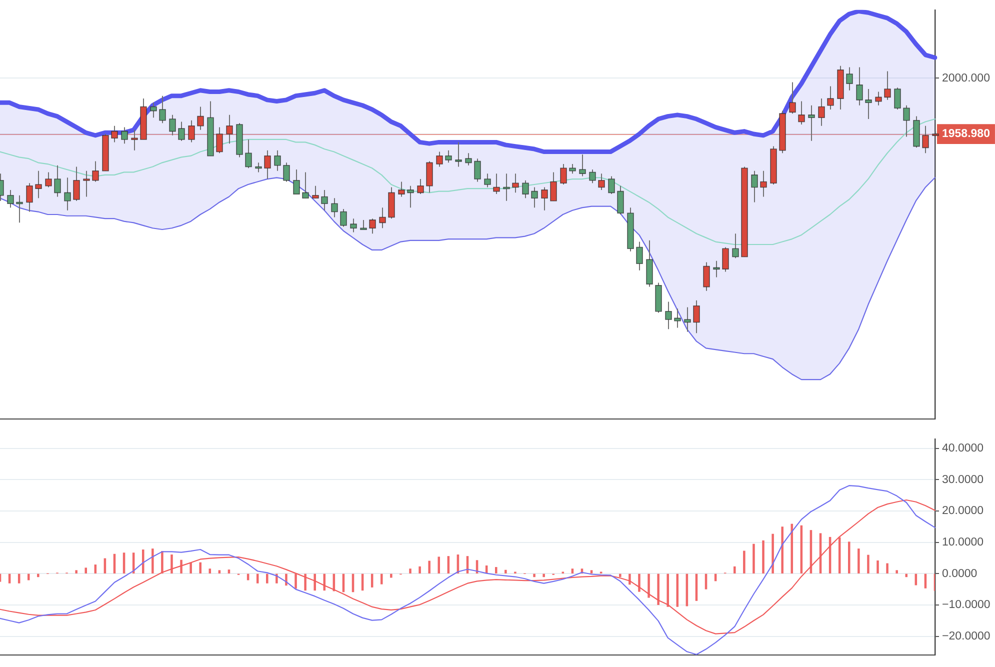 The width and height of the screenshot is (995, 667). What do you see at coordinates (963, 448) in the screenshot?
I see `y-tick-label: 40.0000` at bounding box center [963, 448].